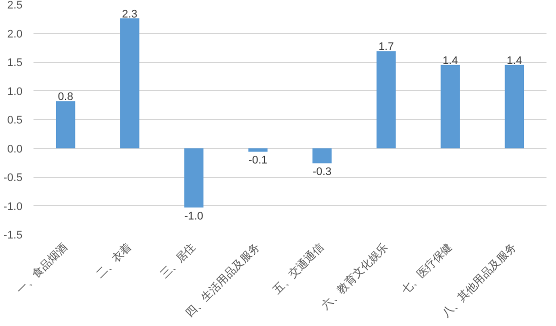 Image resolution: width=556 pixels, height=326 pixels. I want to click on y-tick-label: -0.5, so click(13, 178).